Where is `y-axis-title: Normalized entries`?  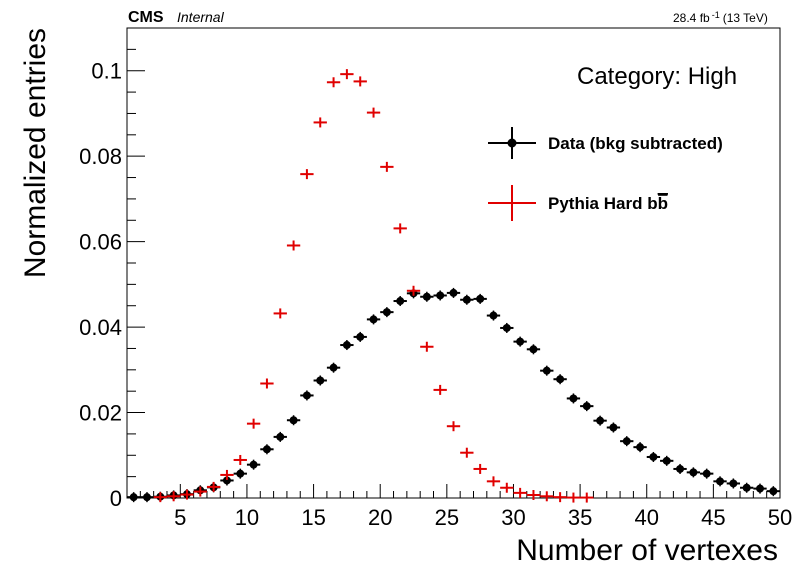 y-axis-title: Normalized entries is located at coordinates (35, 153).